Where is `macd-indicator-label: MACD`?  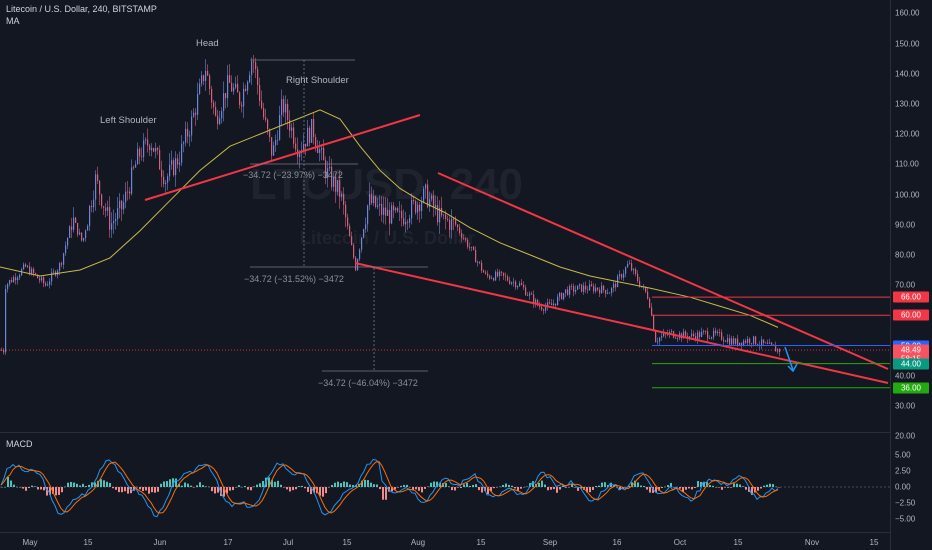
macd-indicator-label: MACD is located at coordinates (19, 444).